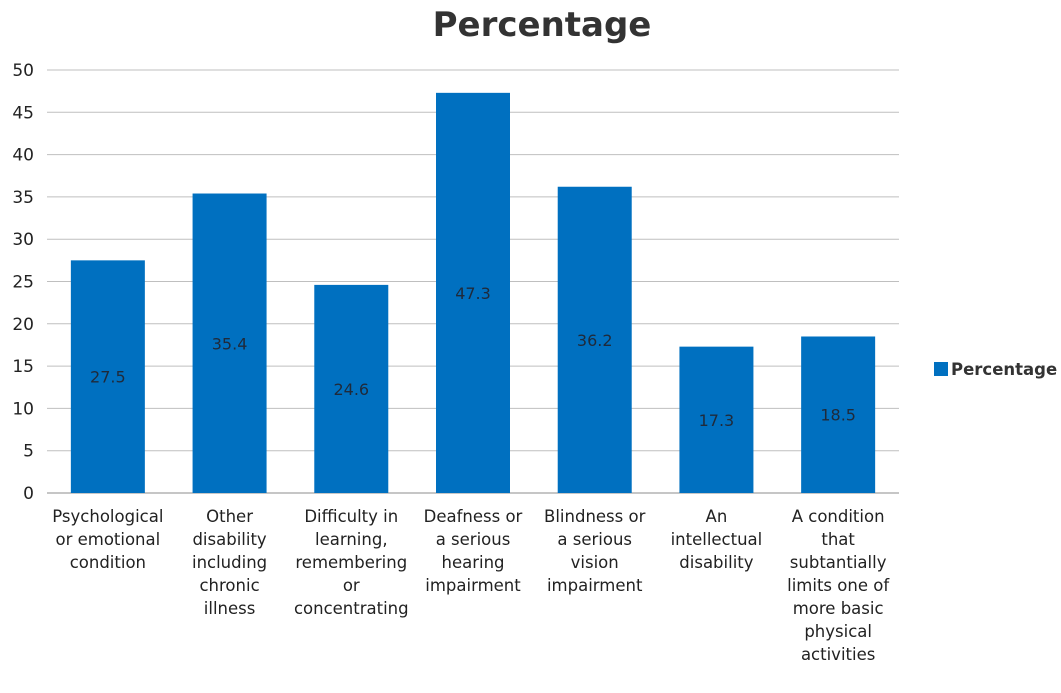 The width and height of the screenshot is (1061, 693). Describe the element at coordinates (23, 113) in the screenshot. I see `y-tick-label: 45` at that location.